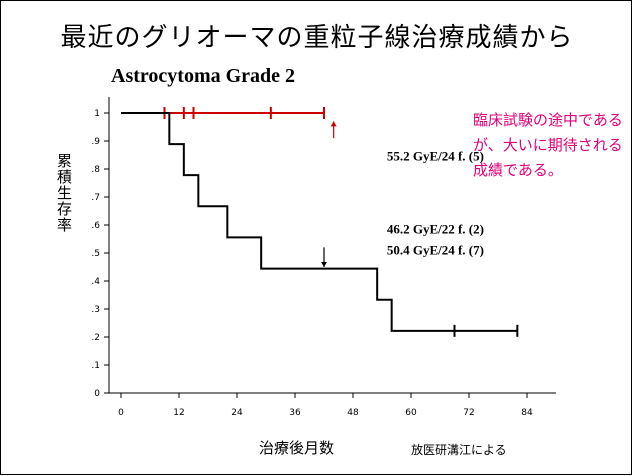 The width and height of the screenshot is (632, 476). I want to click on y-tick-label: .7, so click(95, 198).